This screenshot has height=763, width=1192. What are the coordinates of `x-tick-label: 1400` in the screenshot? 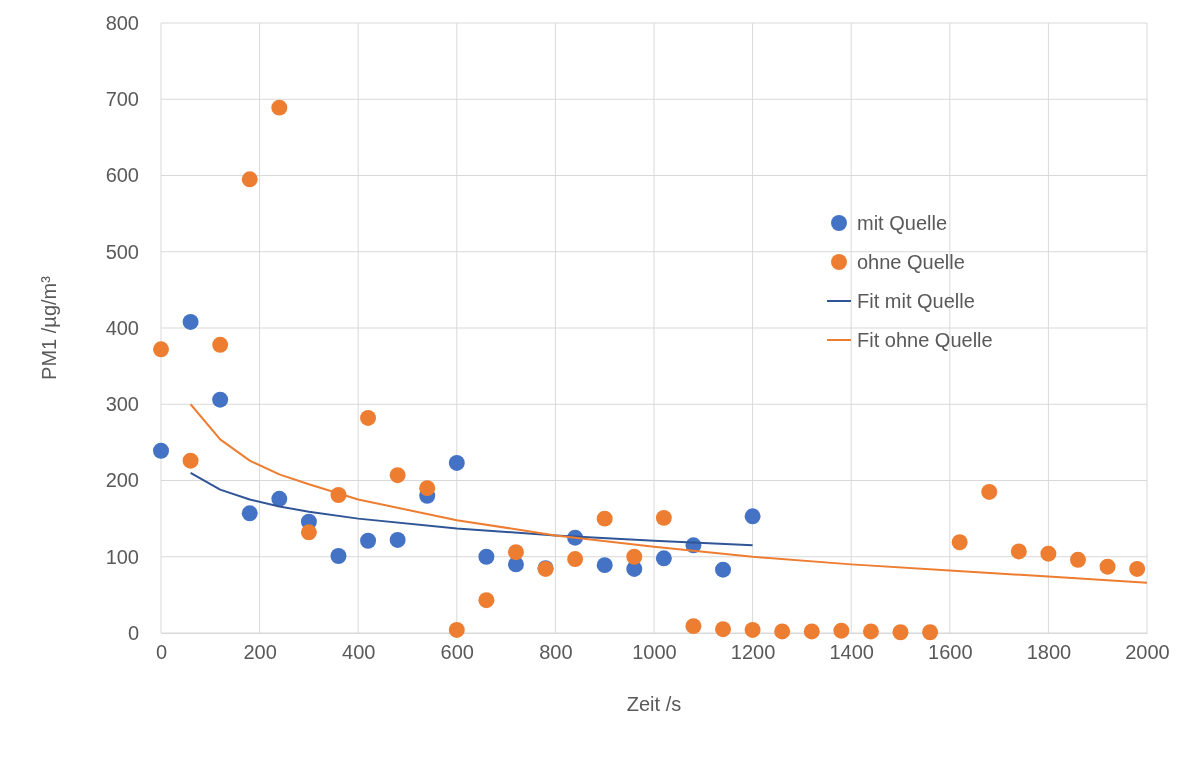 It's located at (851, 652).